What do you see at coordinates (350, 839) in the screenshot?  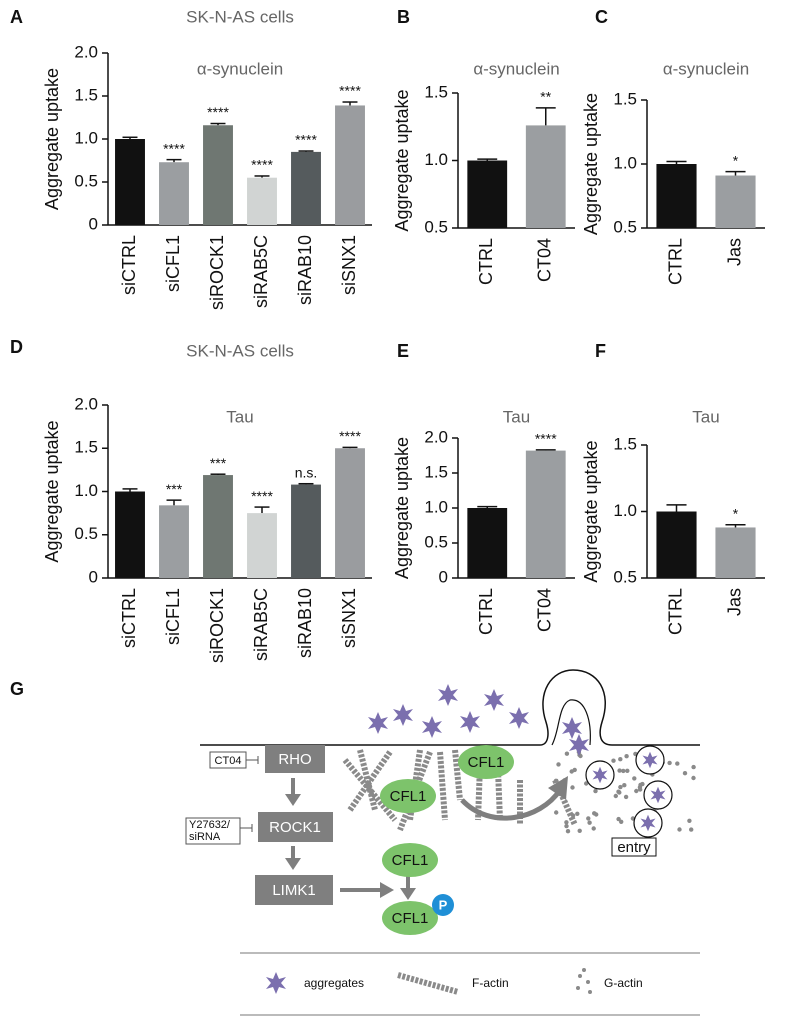 I see `arrows` at bounding box center [350, 839].